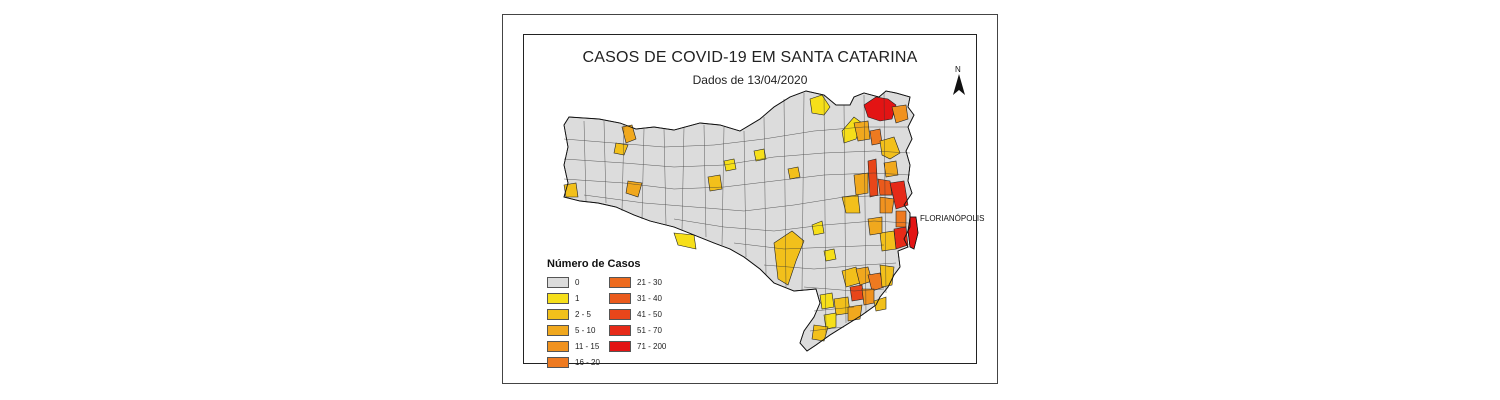  I want to click on legend-label: 5 - 10, so click(585, 330).